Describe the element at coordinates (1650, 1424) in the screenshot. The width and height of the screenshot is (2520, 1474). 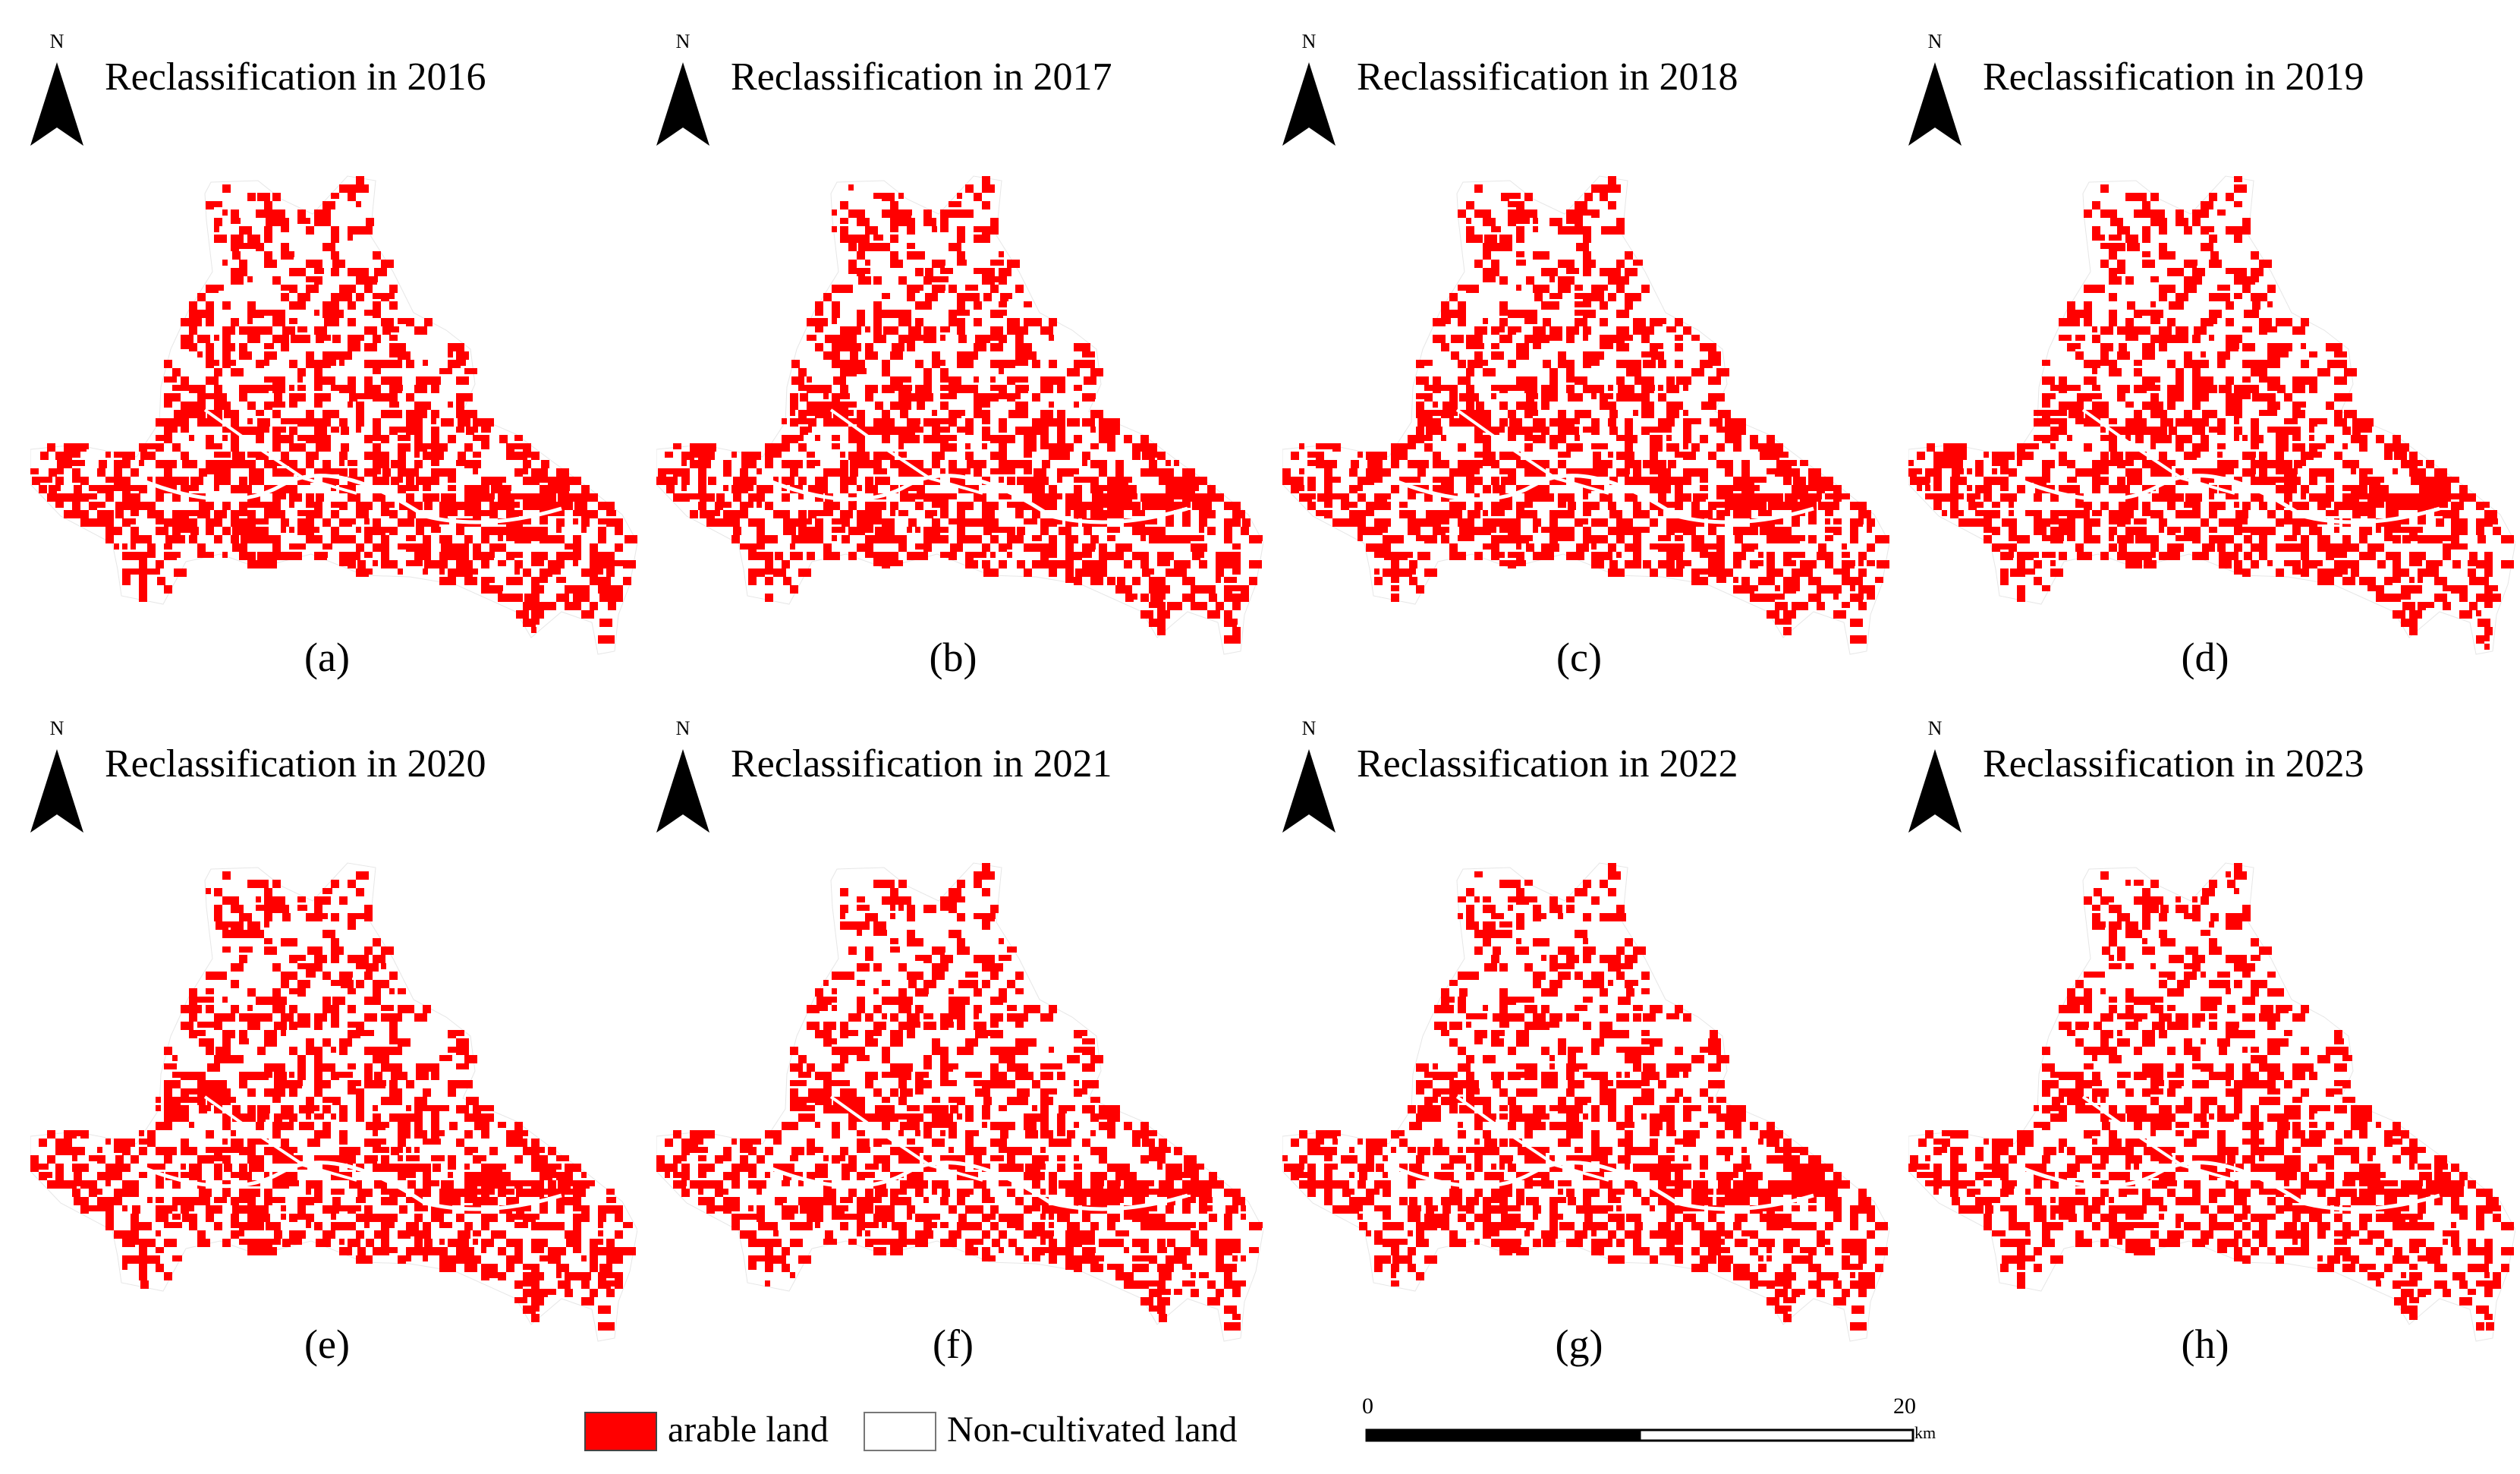
I see `scale-bar: 0 20 km` at that location.